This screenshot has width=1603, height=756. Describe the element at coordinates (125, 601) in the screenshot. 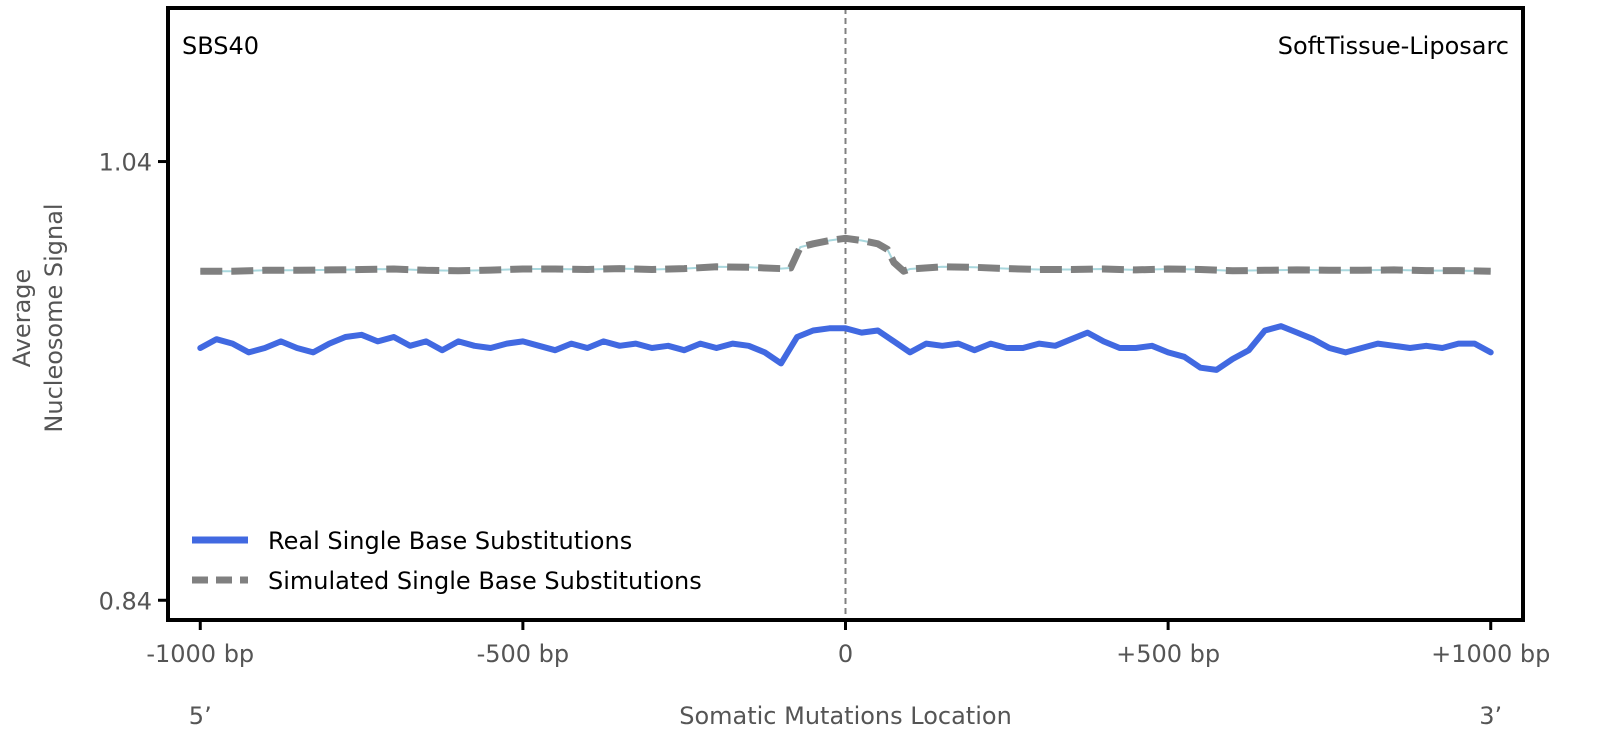

I see `y-tick-label: 0.84` at that location.